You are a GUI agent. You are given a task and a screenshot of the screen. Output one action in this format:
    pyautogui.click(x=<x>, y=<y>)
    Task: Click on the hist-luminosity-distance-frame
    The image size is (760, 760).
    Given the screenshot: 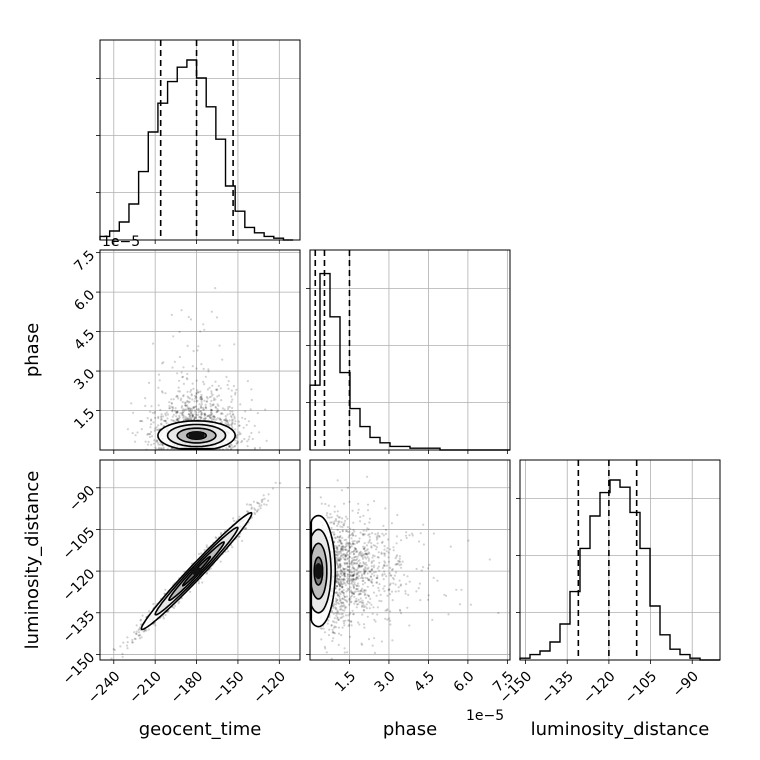 What is the action you would take?
    pyautogui.click(x=620, y=560)
    